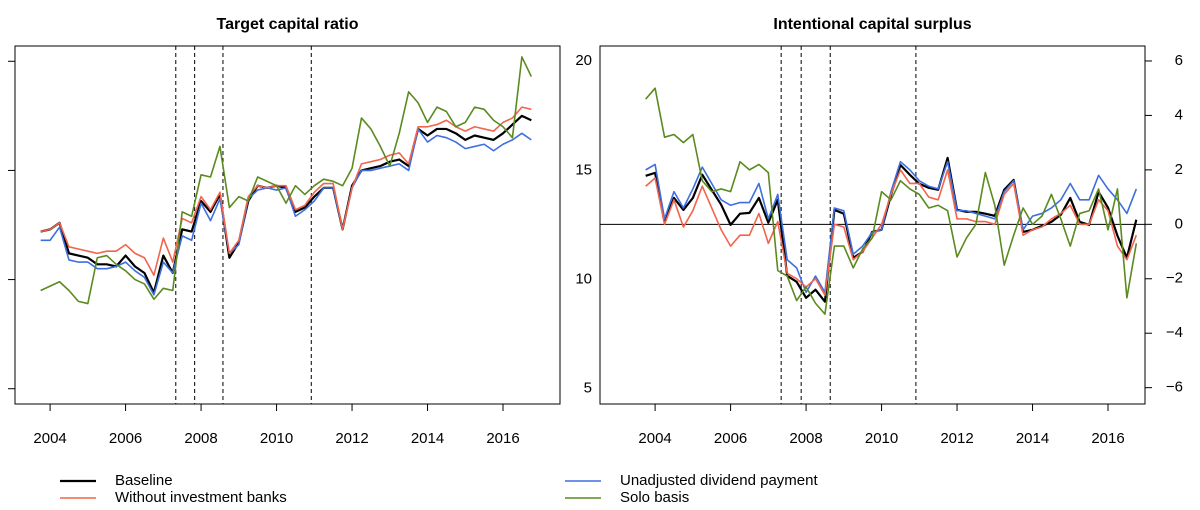  Describe the element at coordinates (1179, 60) in the screenshot. I see `y-tick-label: 6` at that location.